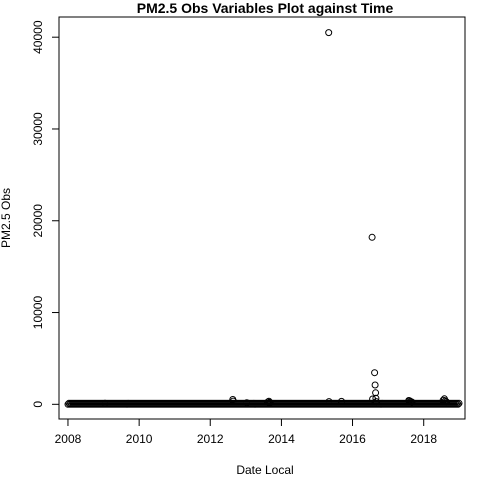 The image size is (480, 480). I want to click on y-tick-label: 30000, so click(38, 129).